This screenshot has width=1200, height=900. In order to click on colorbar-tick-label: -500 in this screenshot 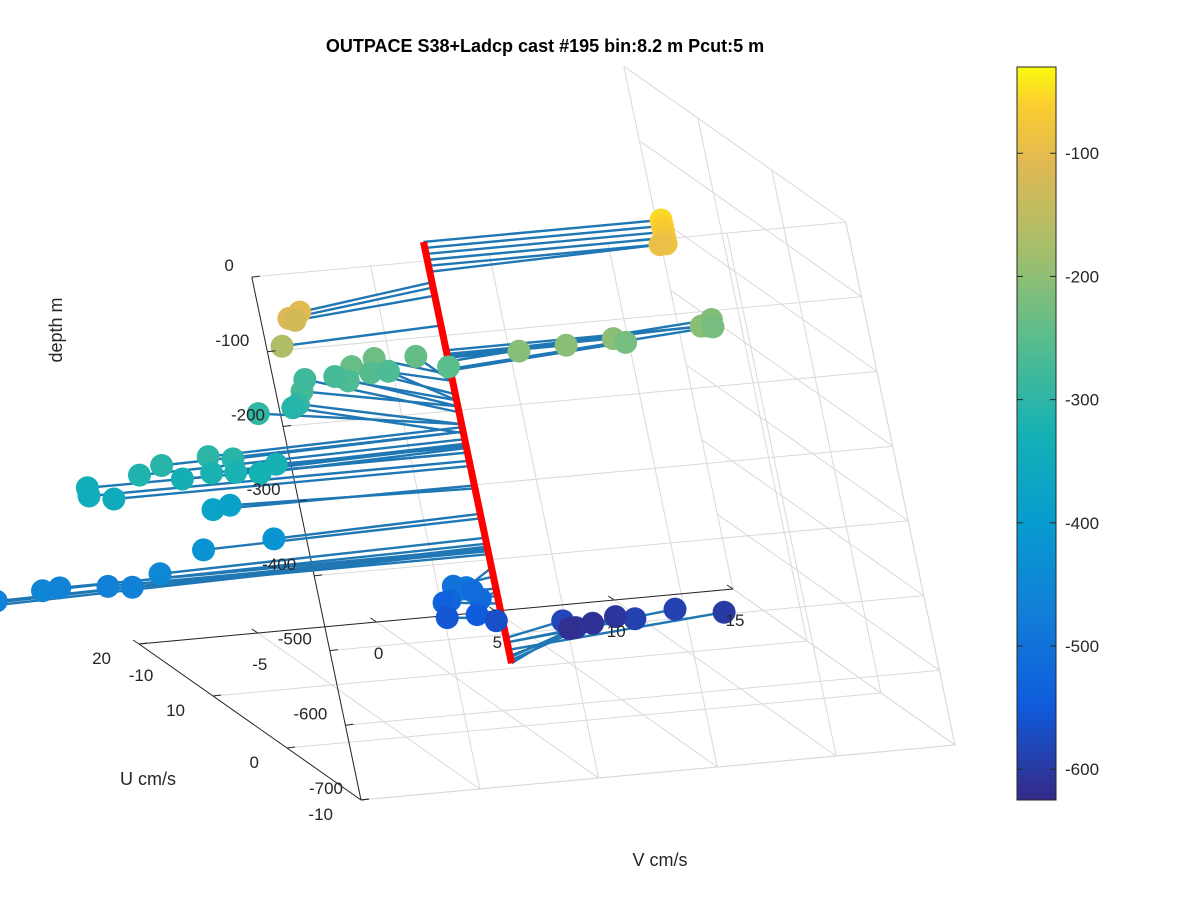, I will do `click(1082, 646)`.